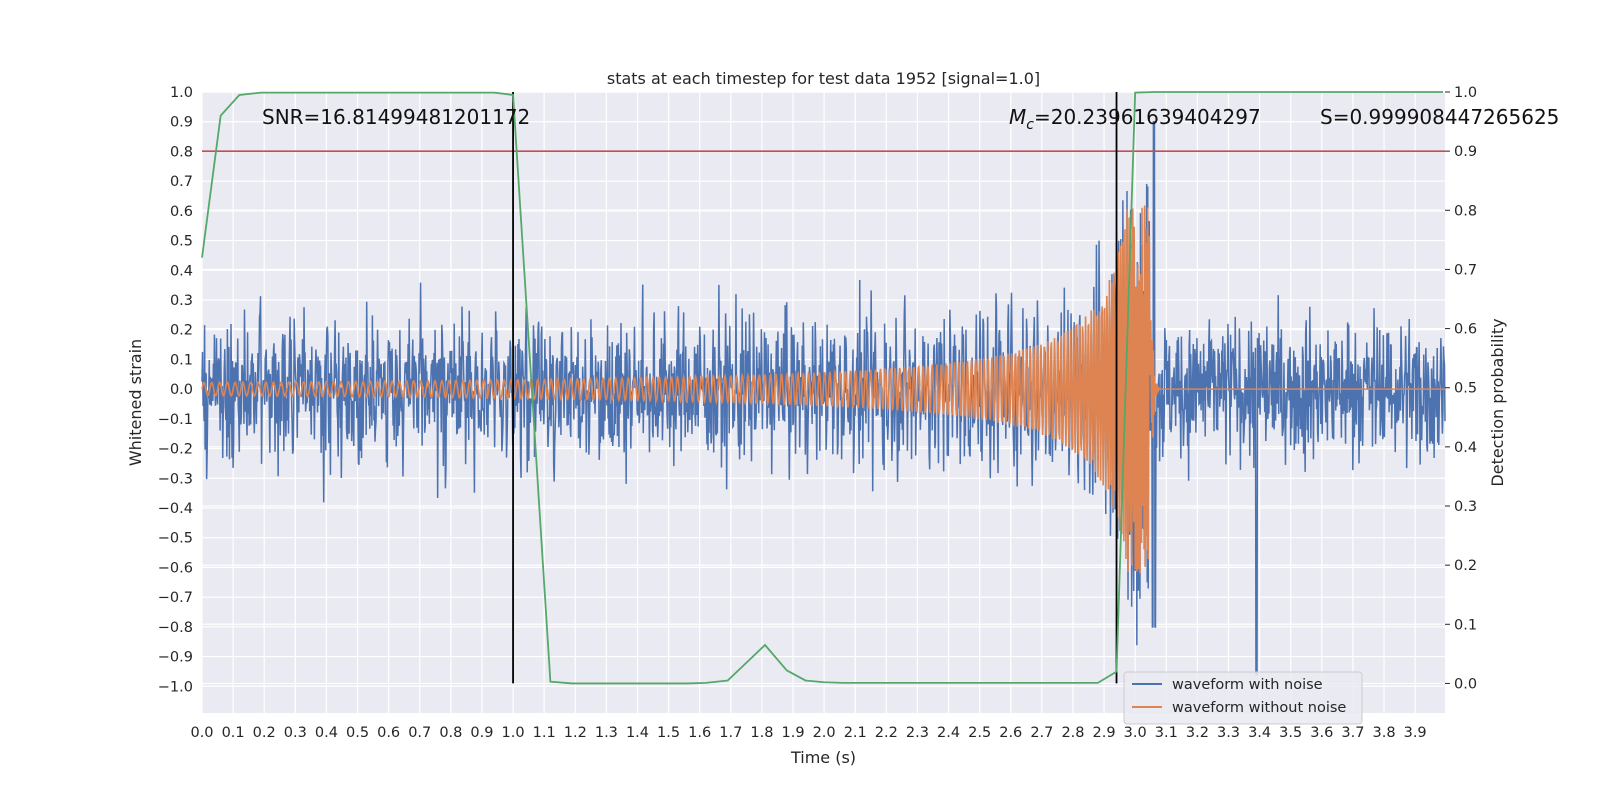  Describe the element at coordinates (181, 212) in the screenshot. I see `y-tick-label: 0.6` at that location.